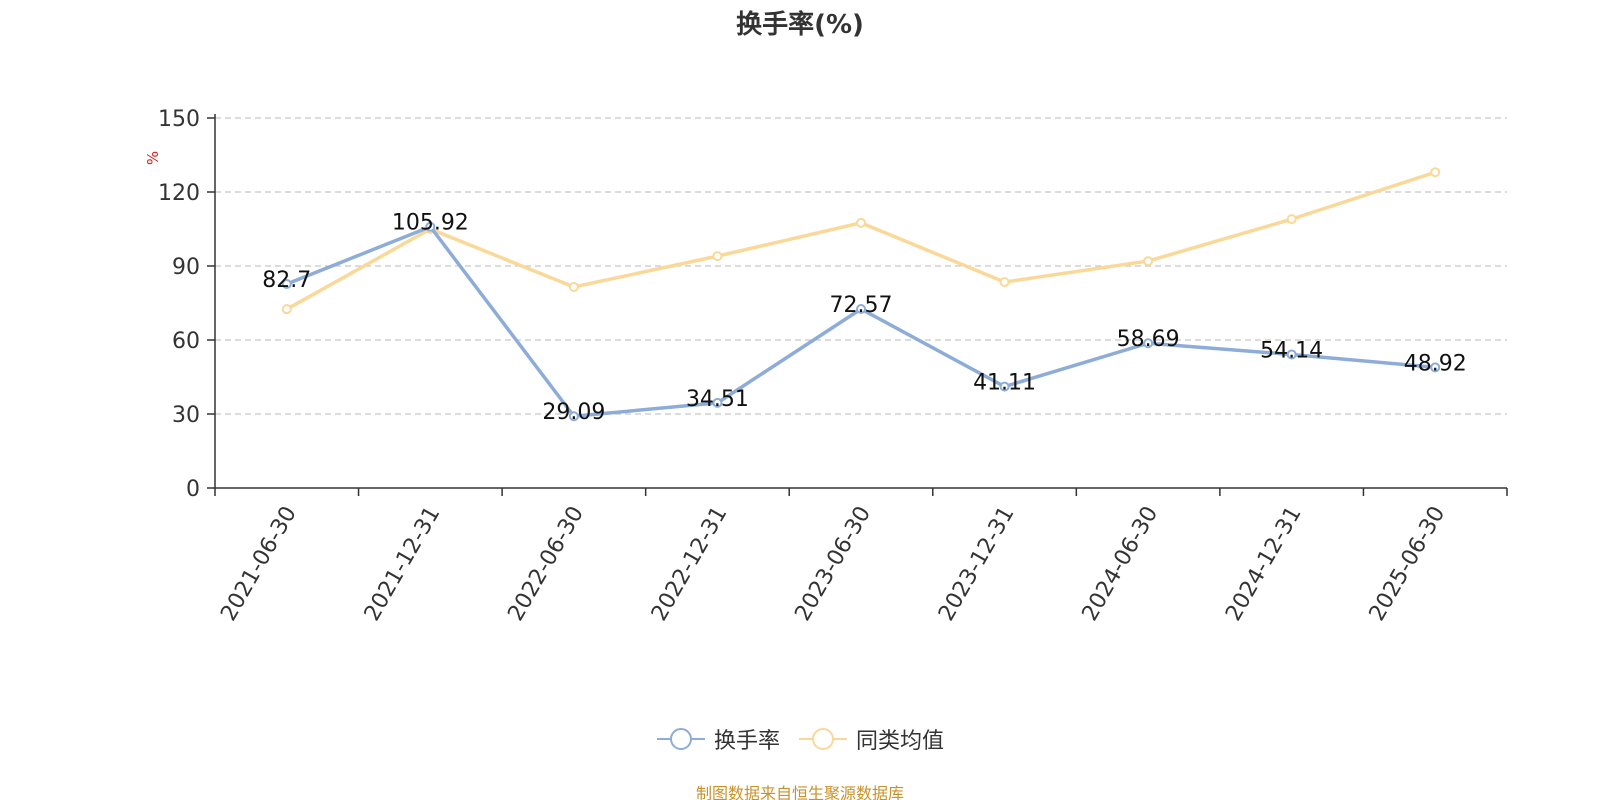 The height and width of the screenshot is (800, 1600). I want to click on x-tick-label: 2022-12-31, so click(690, 563).